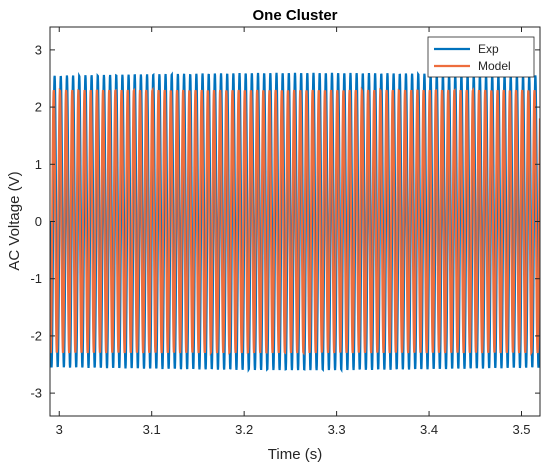 The width and height of the screenshot is (550, 474). What do you see at coordinates (38, 49) in the screenshot?
I see `y-tick-label: 3` at bounding box center [38, 49].